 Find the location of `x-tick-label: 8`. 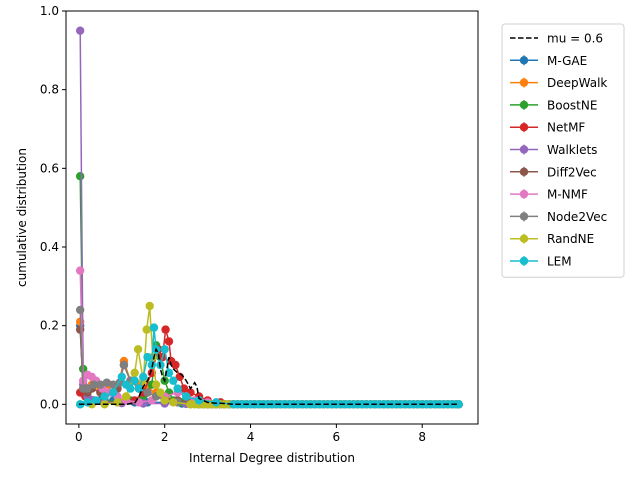

x-tick-label: 8 is located at coordinates (422, 437).